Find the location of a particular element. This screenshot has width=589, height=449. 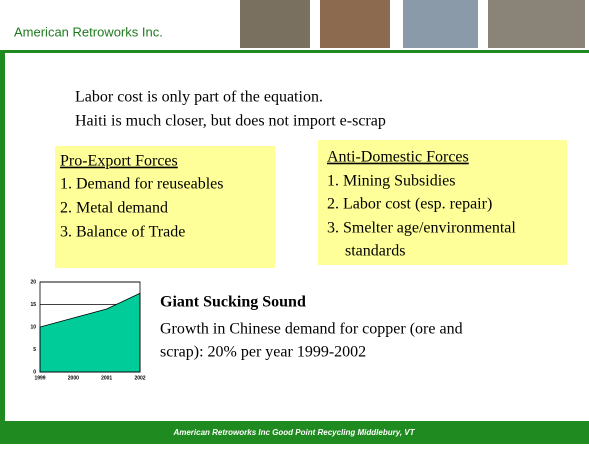

x-tick-label: 1999 is located at coordinates (39, 378).